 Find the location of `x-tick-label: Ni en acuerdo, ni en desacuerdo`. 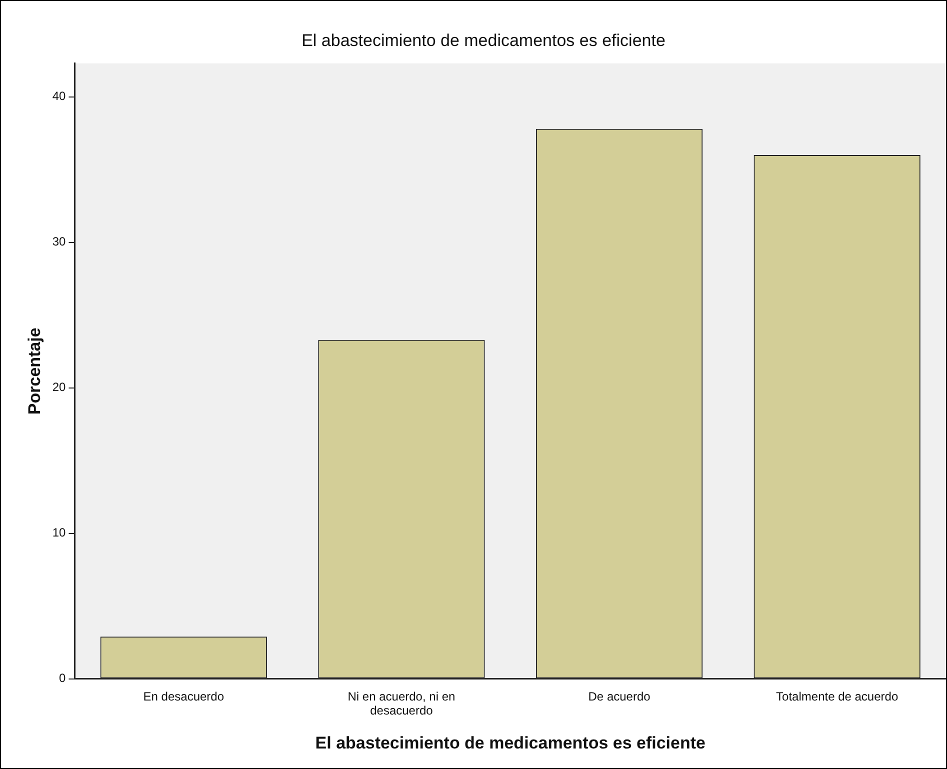

x-tick-label: Ni en acuerdo, ni en desacuerdo is located at coordinates (402, 703).